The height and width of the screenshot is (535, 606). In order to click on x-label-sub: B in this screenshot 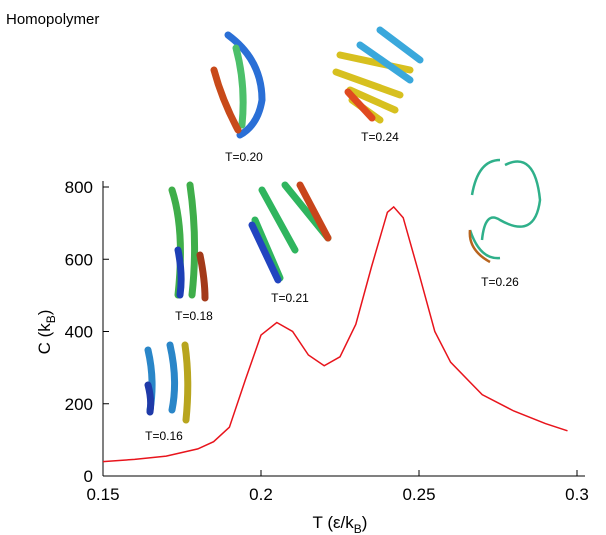, I will do `click(358, 528)`.